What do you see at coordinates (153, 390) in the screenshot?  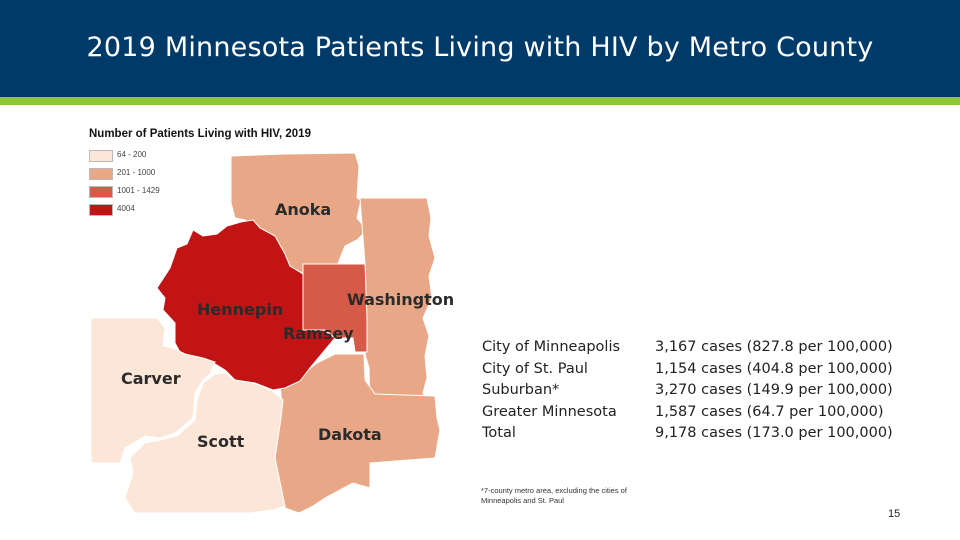 I see `county-carver` at bounding box center [153, 390].